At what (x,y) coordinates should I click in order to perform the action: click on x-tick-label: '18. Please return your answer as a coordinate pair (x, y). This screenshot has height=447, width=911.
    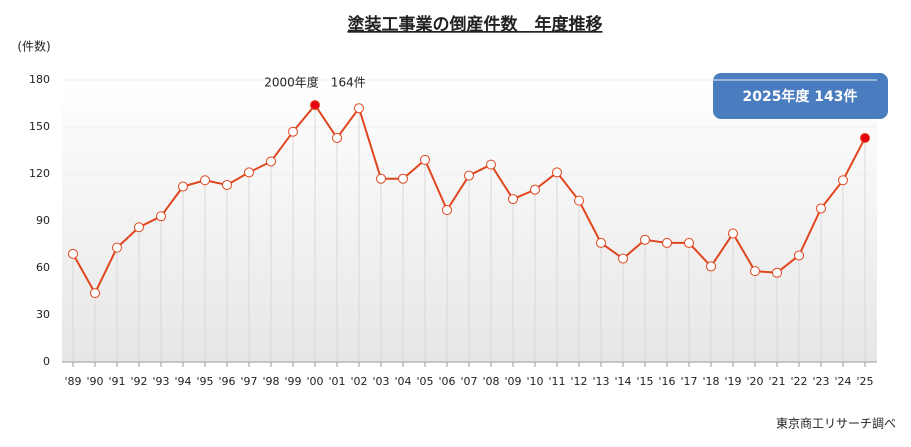
    Looking at the image, I should click on (710, 381).